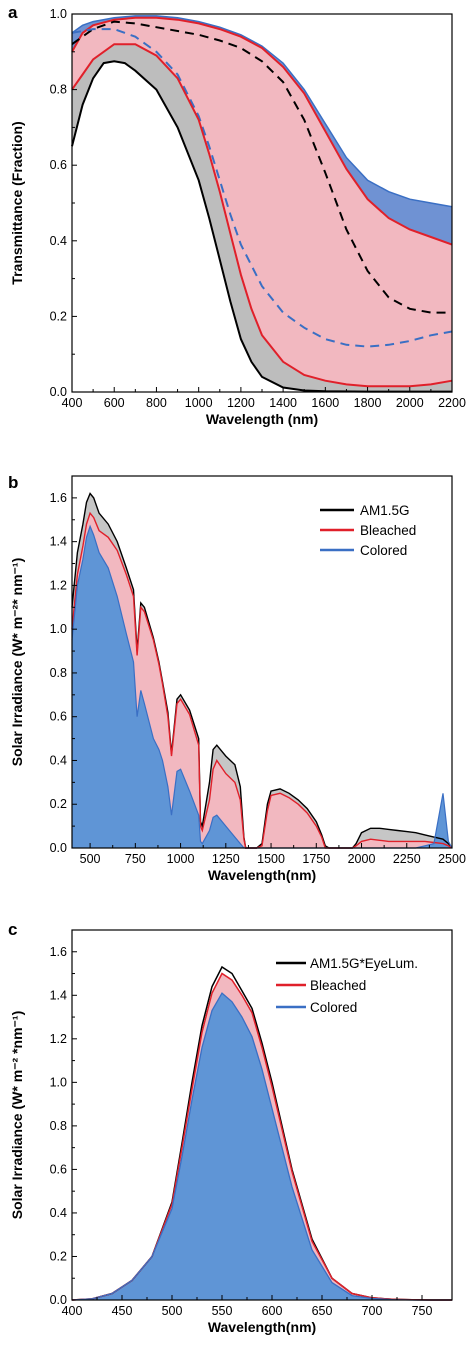 The height and width of the screenshot is (1360, 474). What do you see at coordinates (262, 419) in the screenshot?
I see `x-axis-title: Wavelength (nm)` at bounding box center [262, 419].